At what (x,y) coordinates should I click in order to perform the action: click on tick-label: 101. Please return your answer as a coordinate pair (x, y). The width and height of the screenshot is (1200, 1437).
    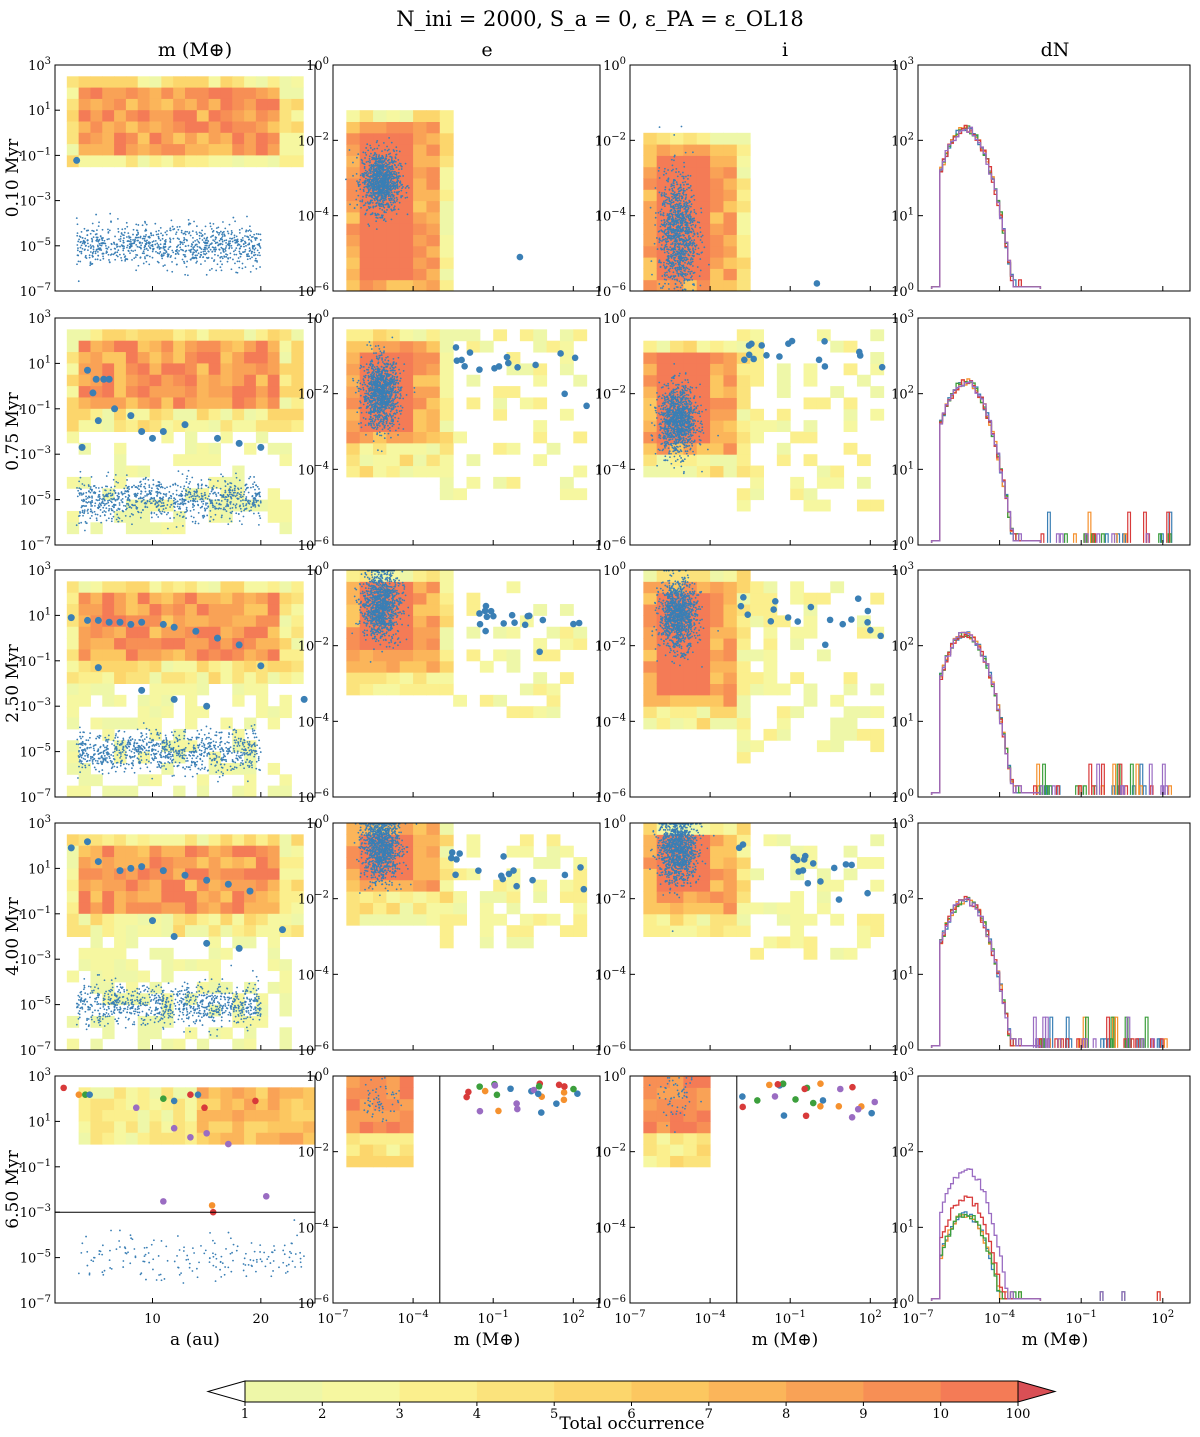
    Looking at the image, I should click on (39, 110).